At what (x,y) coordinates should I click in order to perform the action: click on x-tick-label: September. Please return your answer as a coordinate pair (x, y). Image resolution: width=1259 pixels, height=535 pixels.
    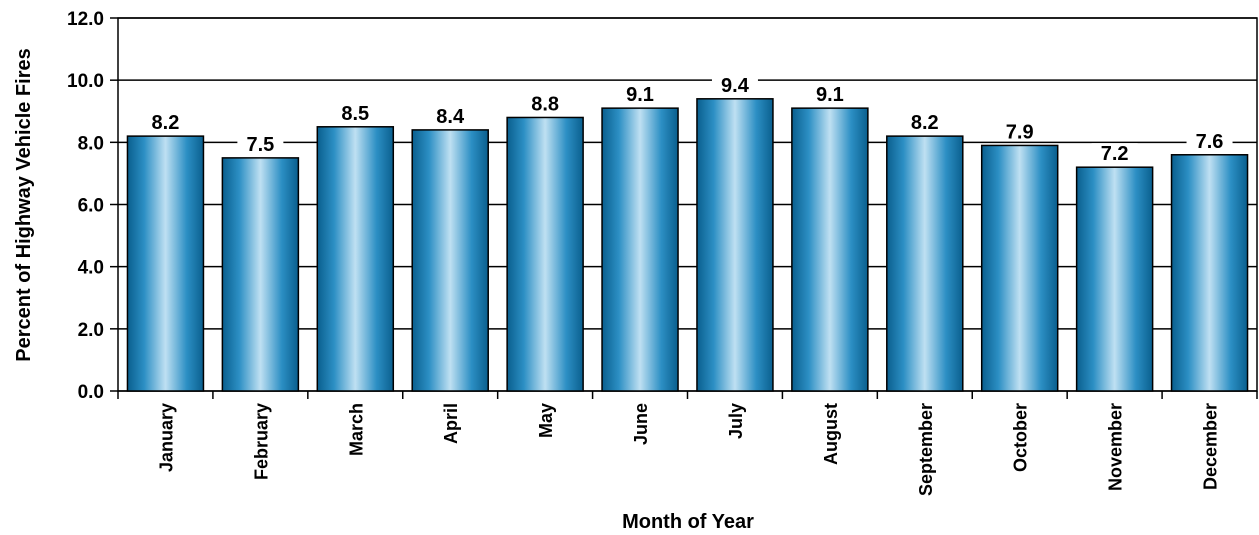
    Looking at the image, I should click on (926, 449).